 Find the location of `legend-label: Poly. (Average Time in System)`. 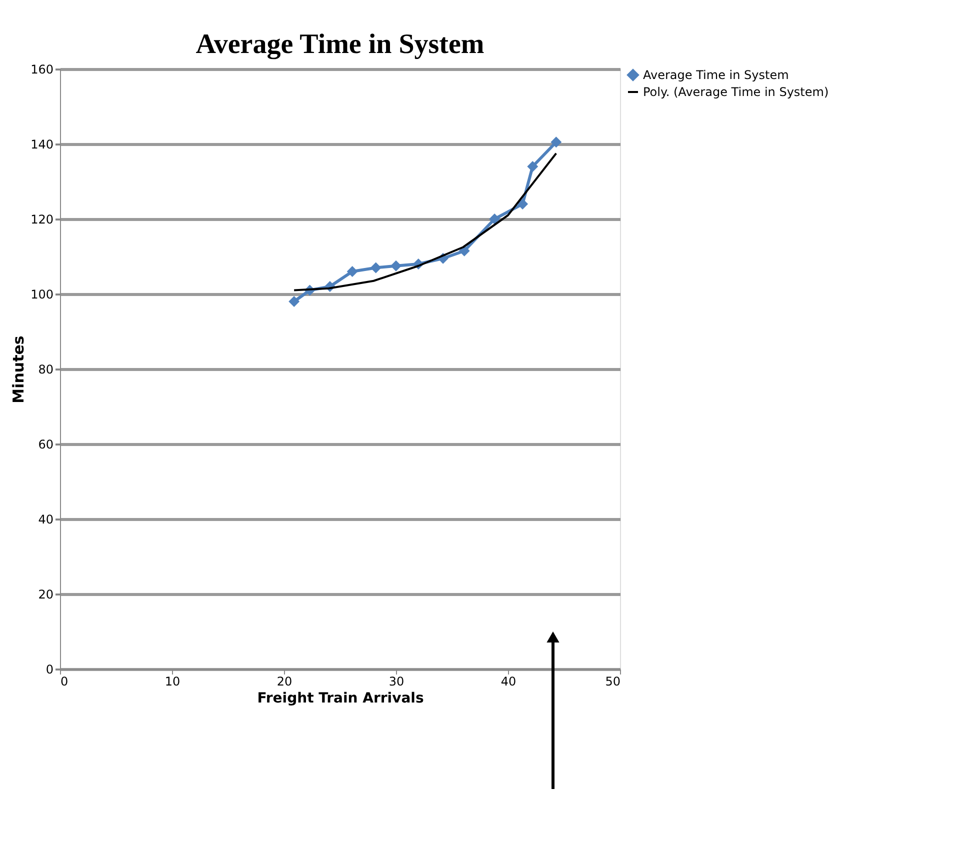

legend-label: Poly. (Average Time in System) is located at coordinates (736, 92).